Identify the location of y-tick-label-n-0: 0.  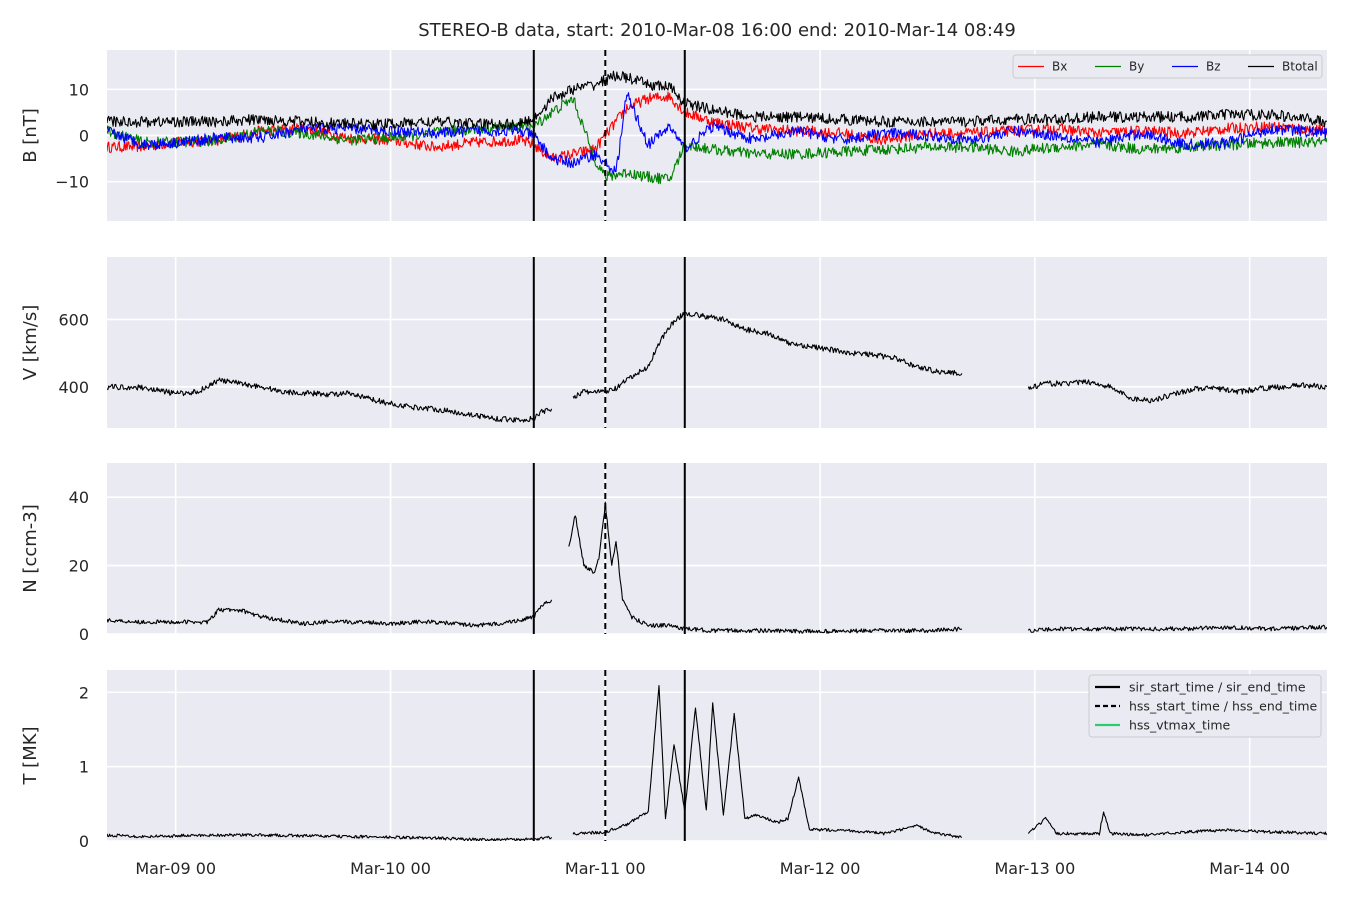
(84, 634).